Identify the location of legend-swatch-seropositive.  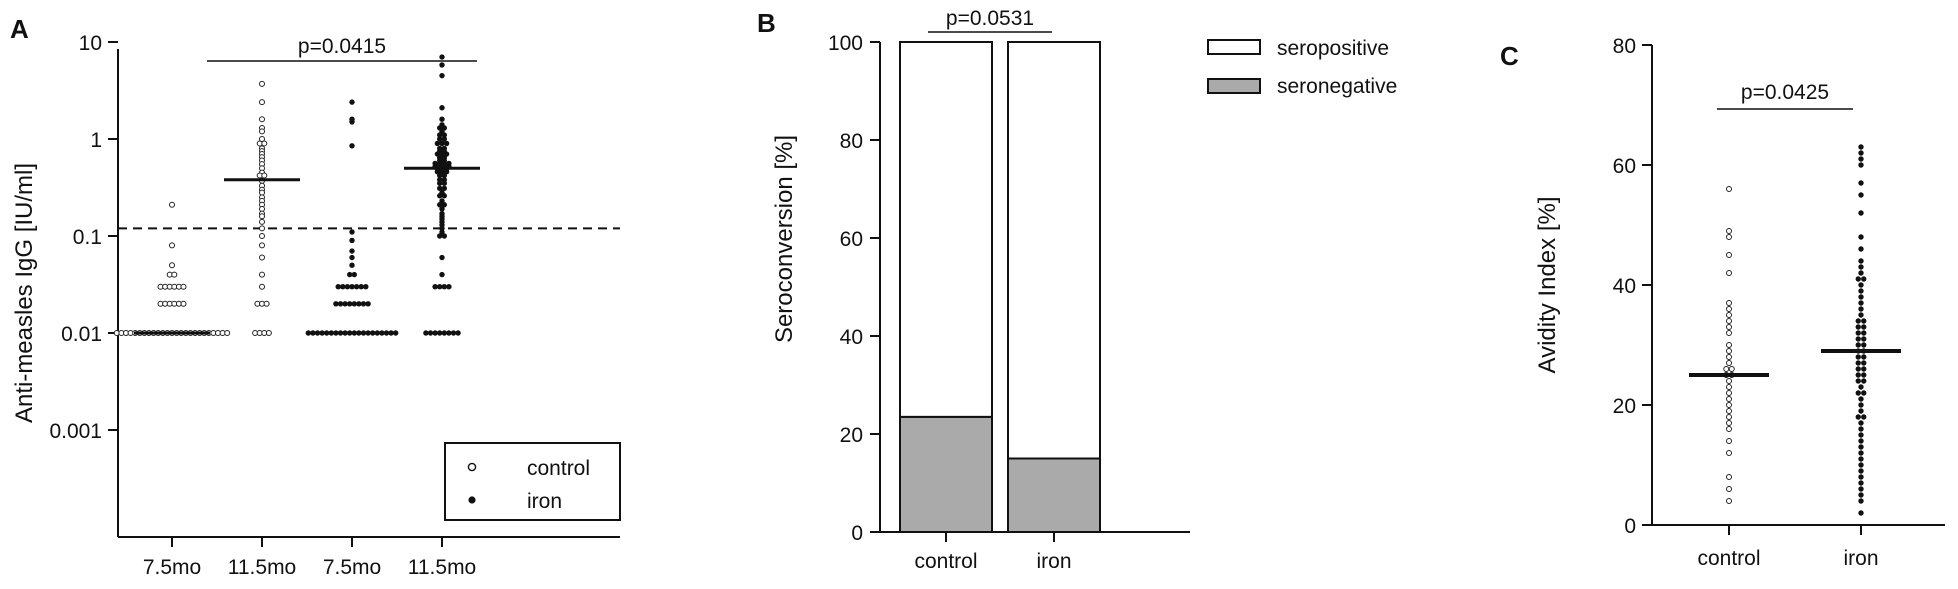
(1234, 47).